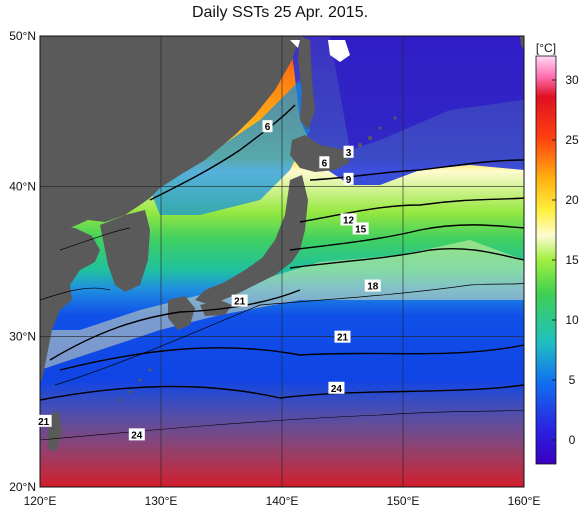 This screenshot has width=585, height=512. Describe the element at coordinates (403, 501) in the screenshot. I see `longitude-tick-label: 150°E` at that location.